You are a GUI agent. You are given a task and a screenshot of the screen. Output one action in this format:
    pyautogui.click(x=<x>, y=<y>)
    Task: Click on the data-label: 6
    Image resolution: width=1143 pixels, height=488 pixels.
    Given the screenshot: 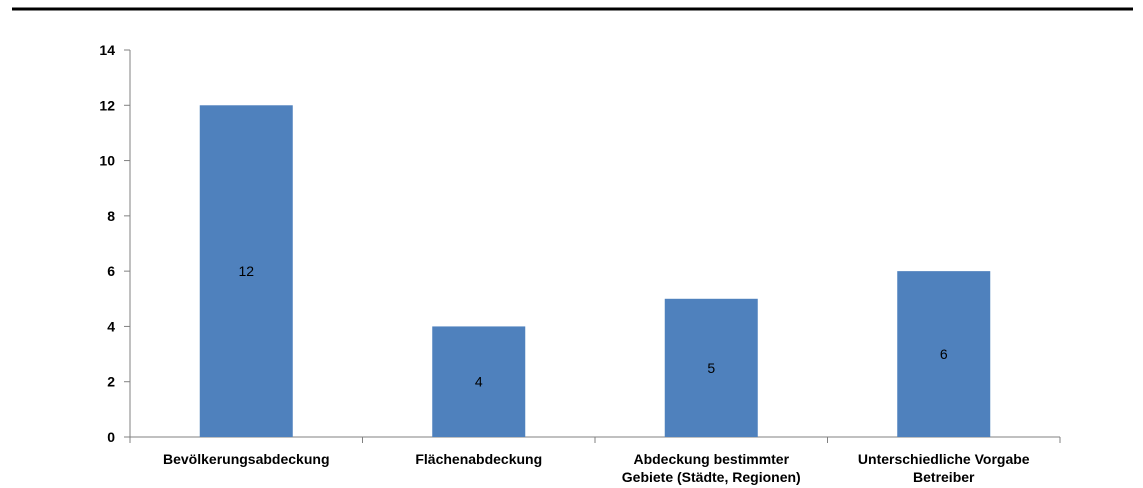 What is the action you would take?
    pyautogui.click(x=944, y=354)
    